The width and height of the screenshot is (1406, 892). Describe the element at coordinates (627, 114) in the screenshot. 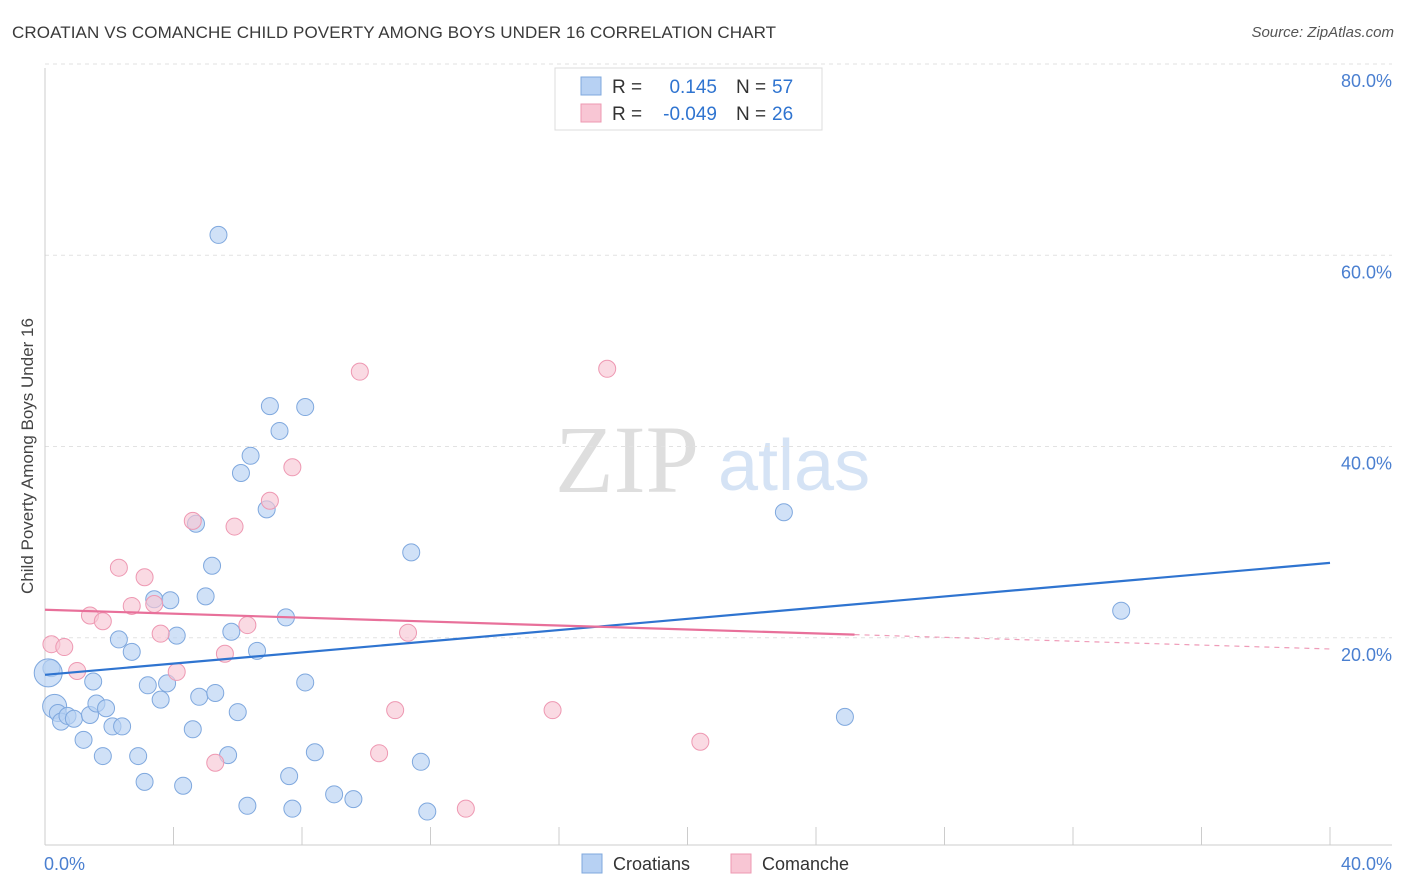

I see `legend-r-label-2: R =` at that location.